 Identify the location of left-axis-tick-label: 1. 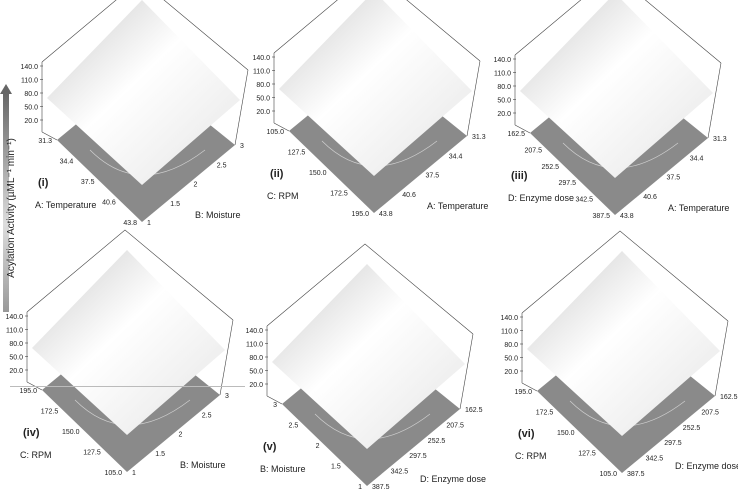
(360, 487).